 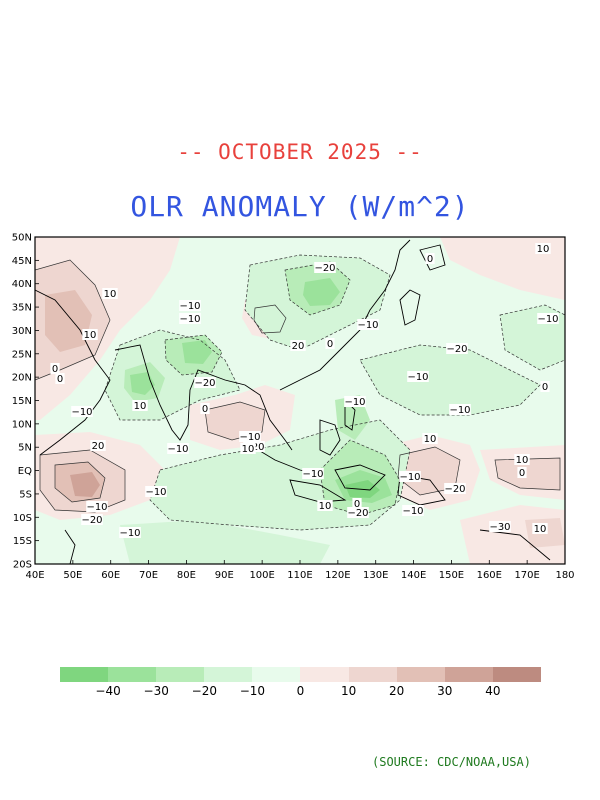 What do you see at coordinates (22, 518) in the screenshot?
I see `lat-tick-label: 10S` at bounding box center [22, 518].